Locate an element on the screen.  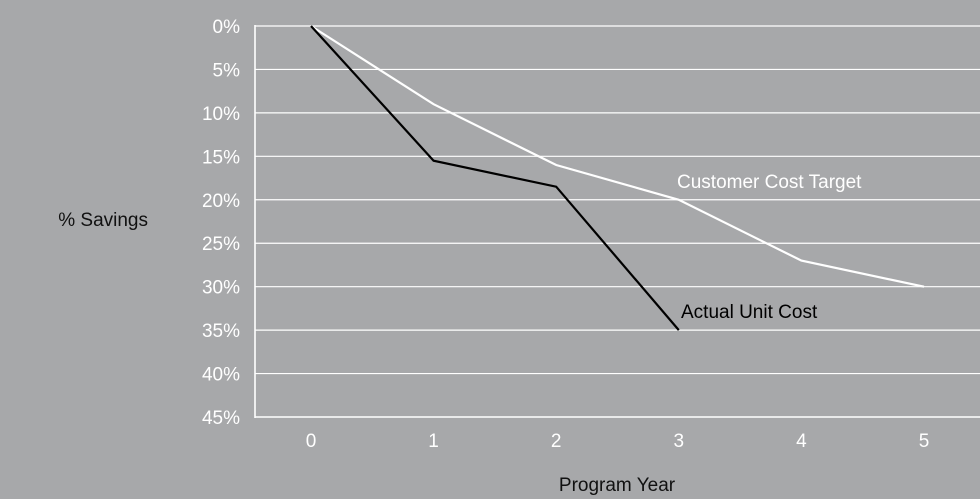
y-tick-label: 5% is located at coordinates (227, 70).